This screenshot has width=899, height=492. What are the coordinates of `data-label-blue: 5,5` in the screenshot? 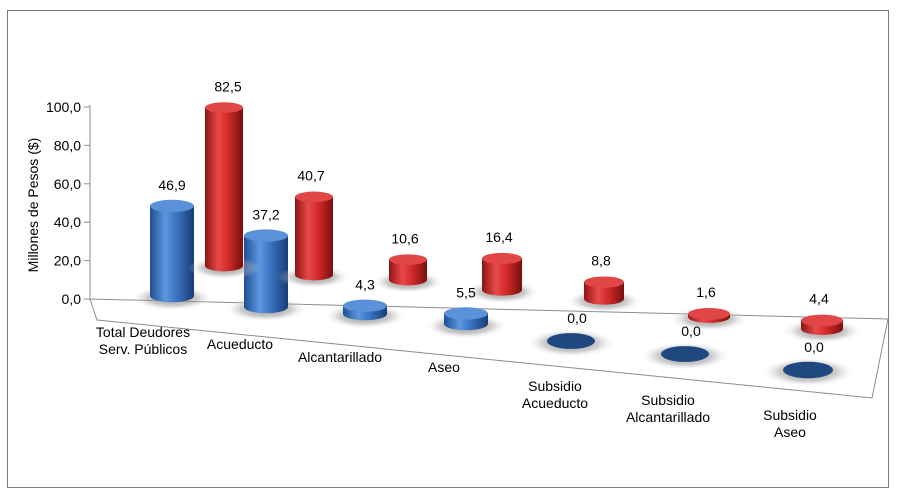 It's located at (466, 292).